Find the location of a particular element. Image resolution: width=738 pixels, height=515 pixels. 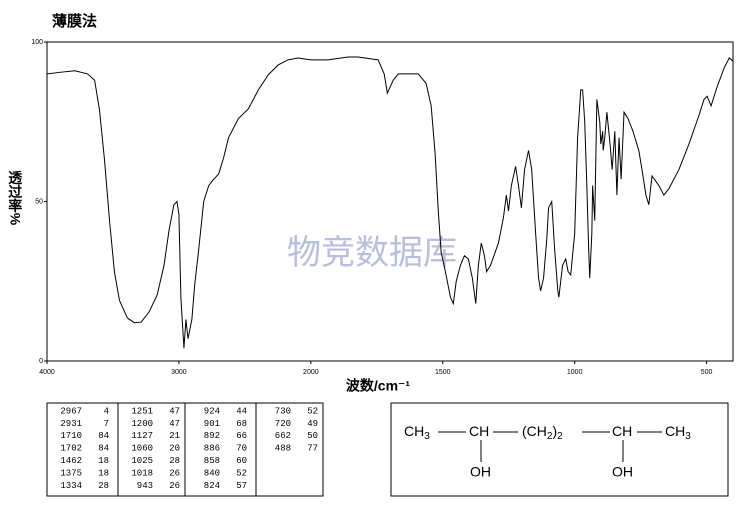

structure-frame is located at coordinates (559, 449).